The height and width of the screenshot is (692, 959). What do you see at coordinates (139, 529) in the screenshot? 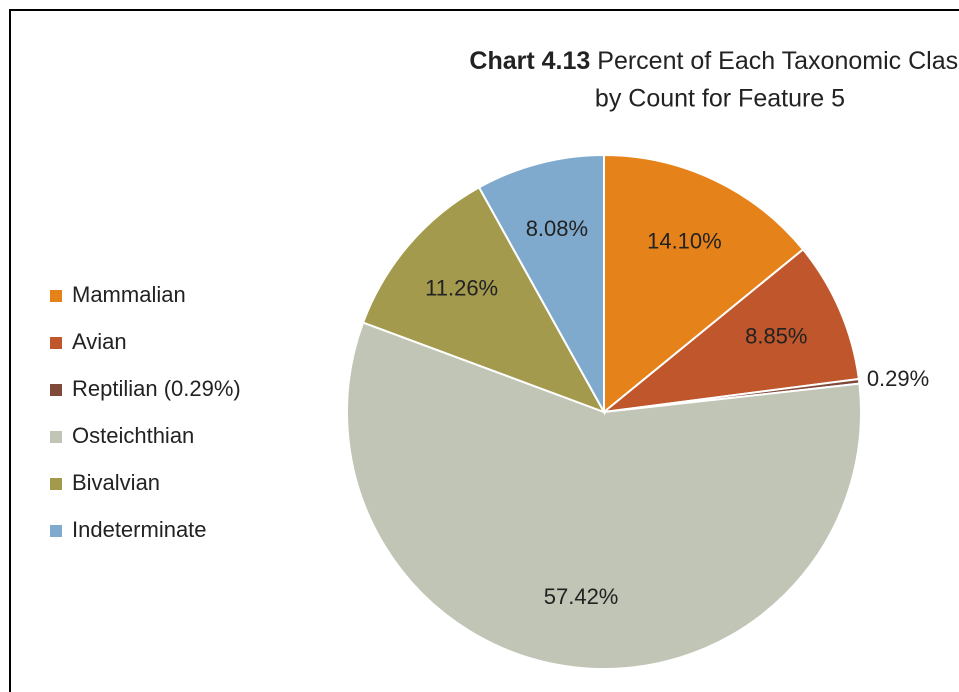
I see `legend-label: Indeterminate` at bounding box center [139, 529].